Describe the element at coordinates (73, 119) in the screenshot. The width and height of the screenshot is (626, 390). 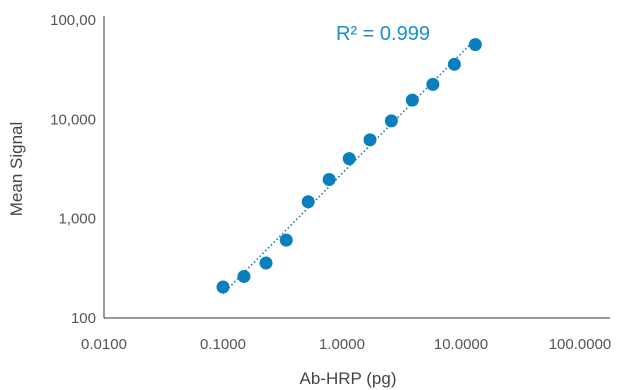
I see `y-tick-label: 10,000` at that location.